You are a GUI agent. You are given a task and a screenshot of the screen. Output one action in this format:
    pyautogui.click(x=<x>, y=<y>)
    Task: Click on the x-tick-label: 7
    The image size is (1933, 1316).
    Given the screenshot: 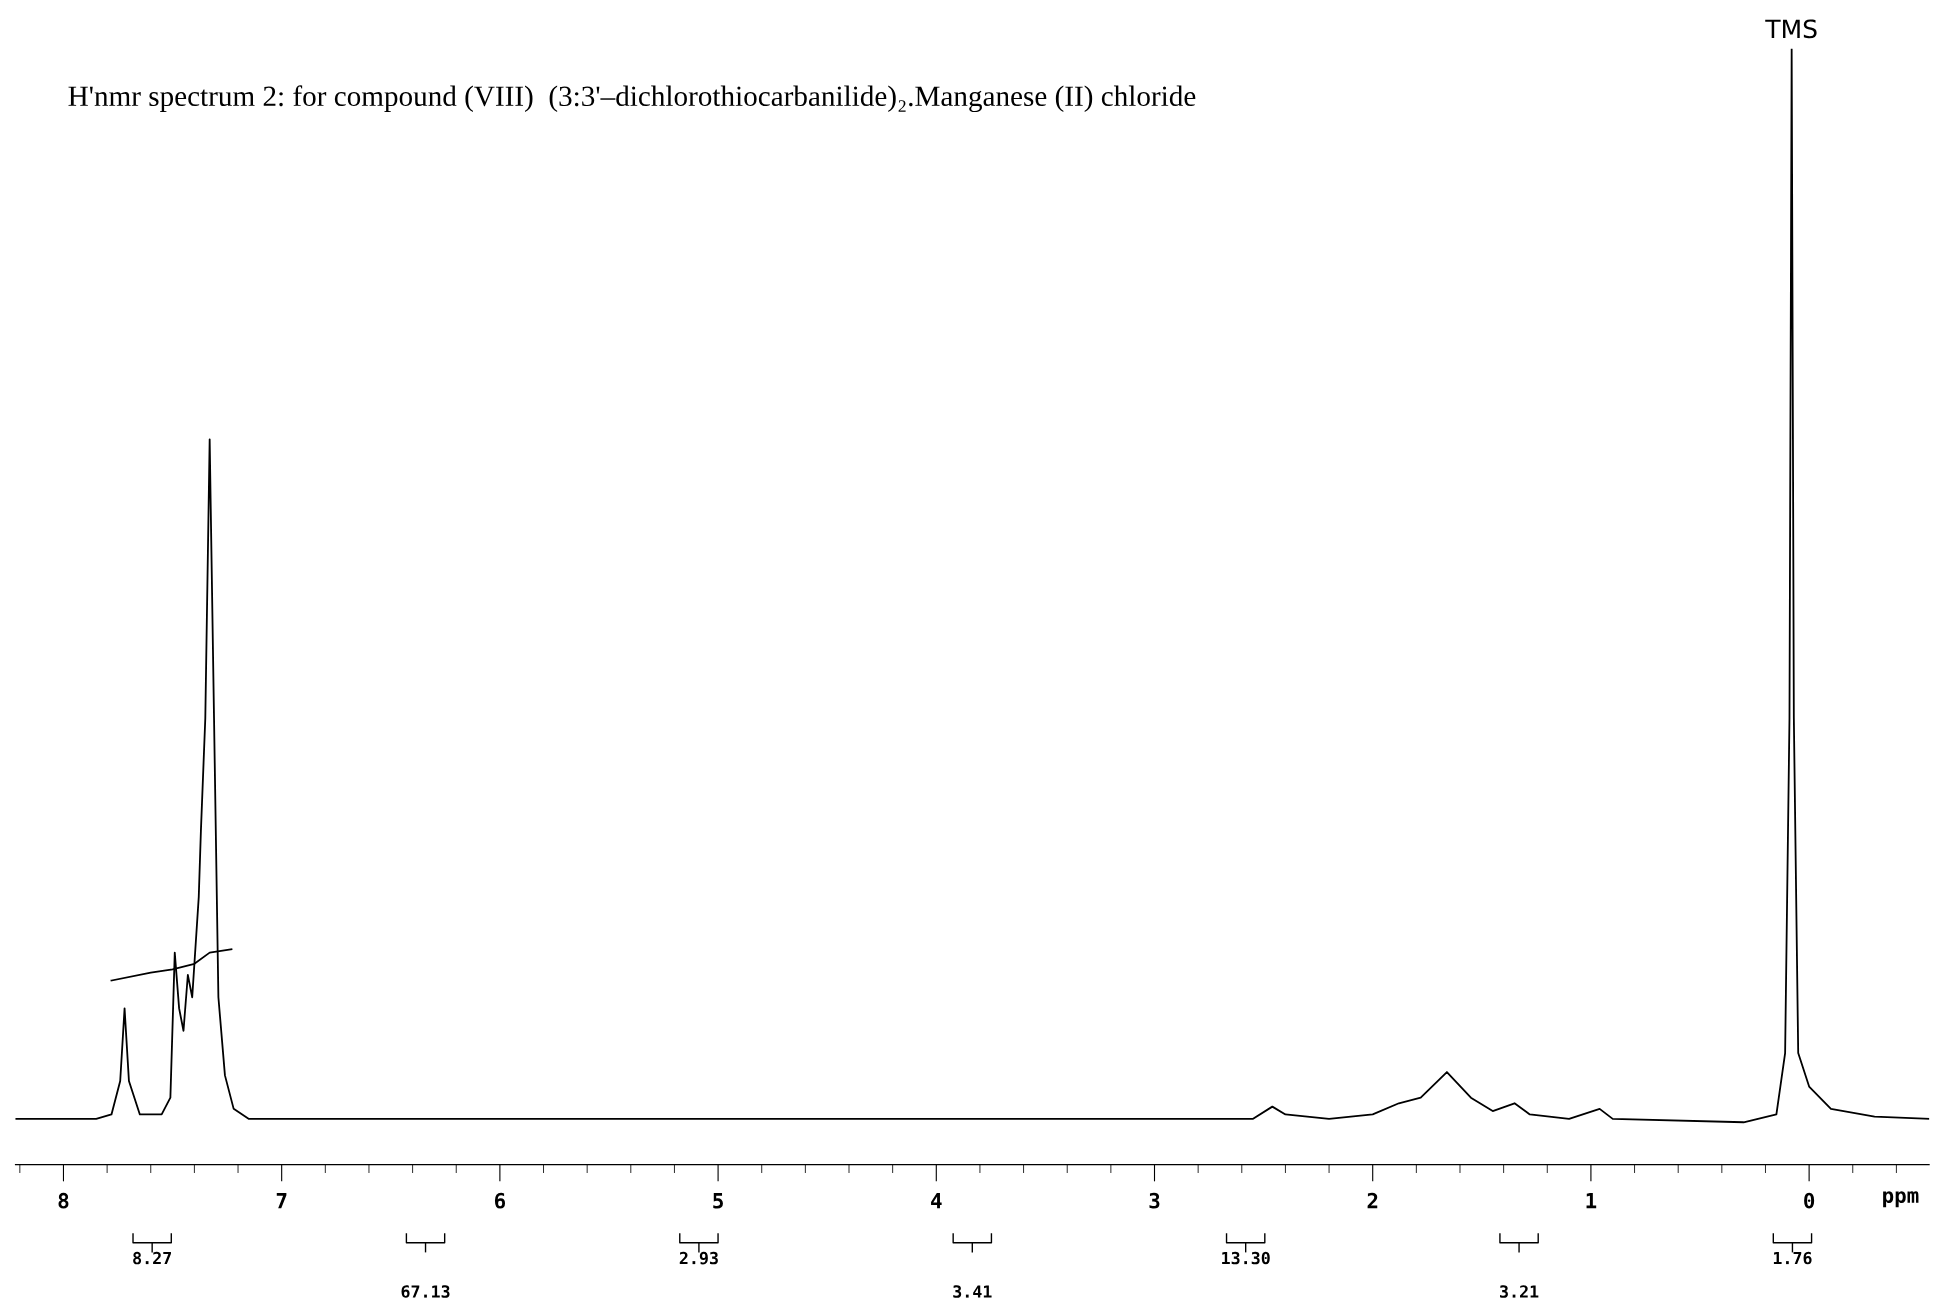 What is the action you would take?
    pyautogui.click(x=281, y=1201)
    